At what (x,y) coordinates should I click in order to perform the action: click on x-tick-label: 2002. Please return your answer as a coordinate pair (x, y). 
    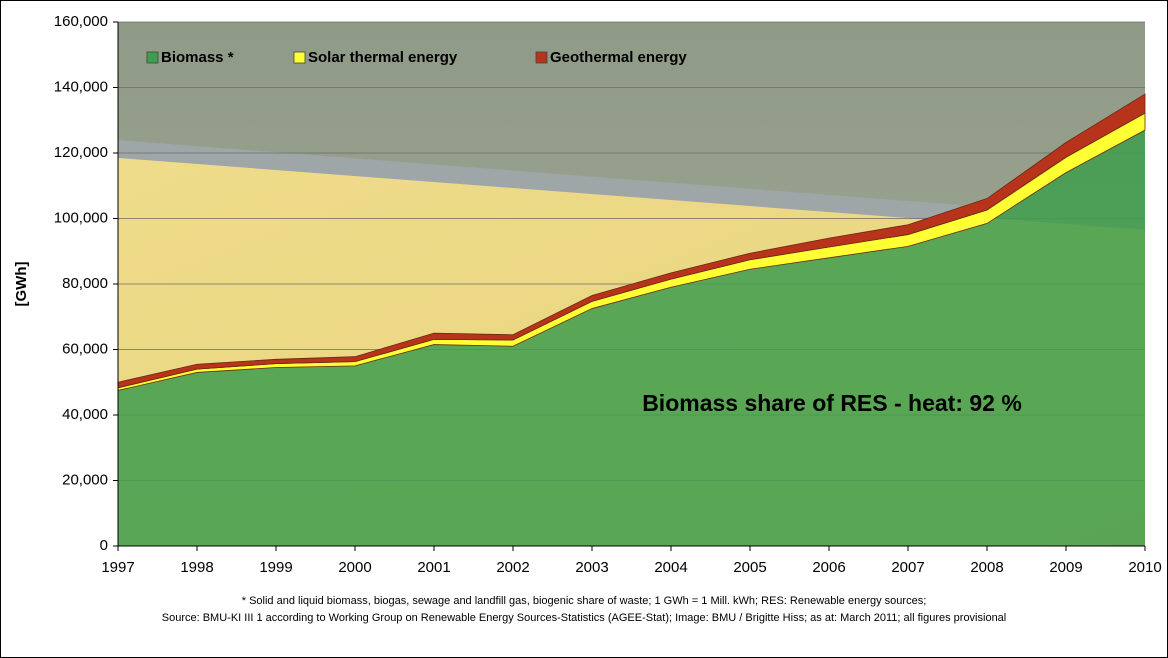
    Looking at the image, I should click on (512, 567).